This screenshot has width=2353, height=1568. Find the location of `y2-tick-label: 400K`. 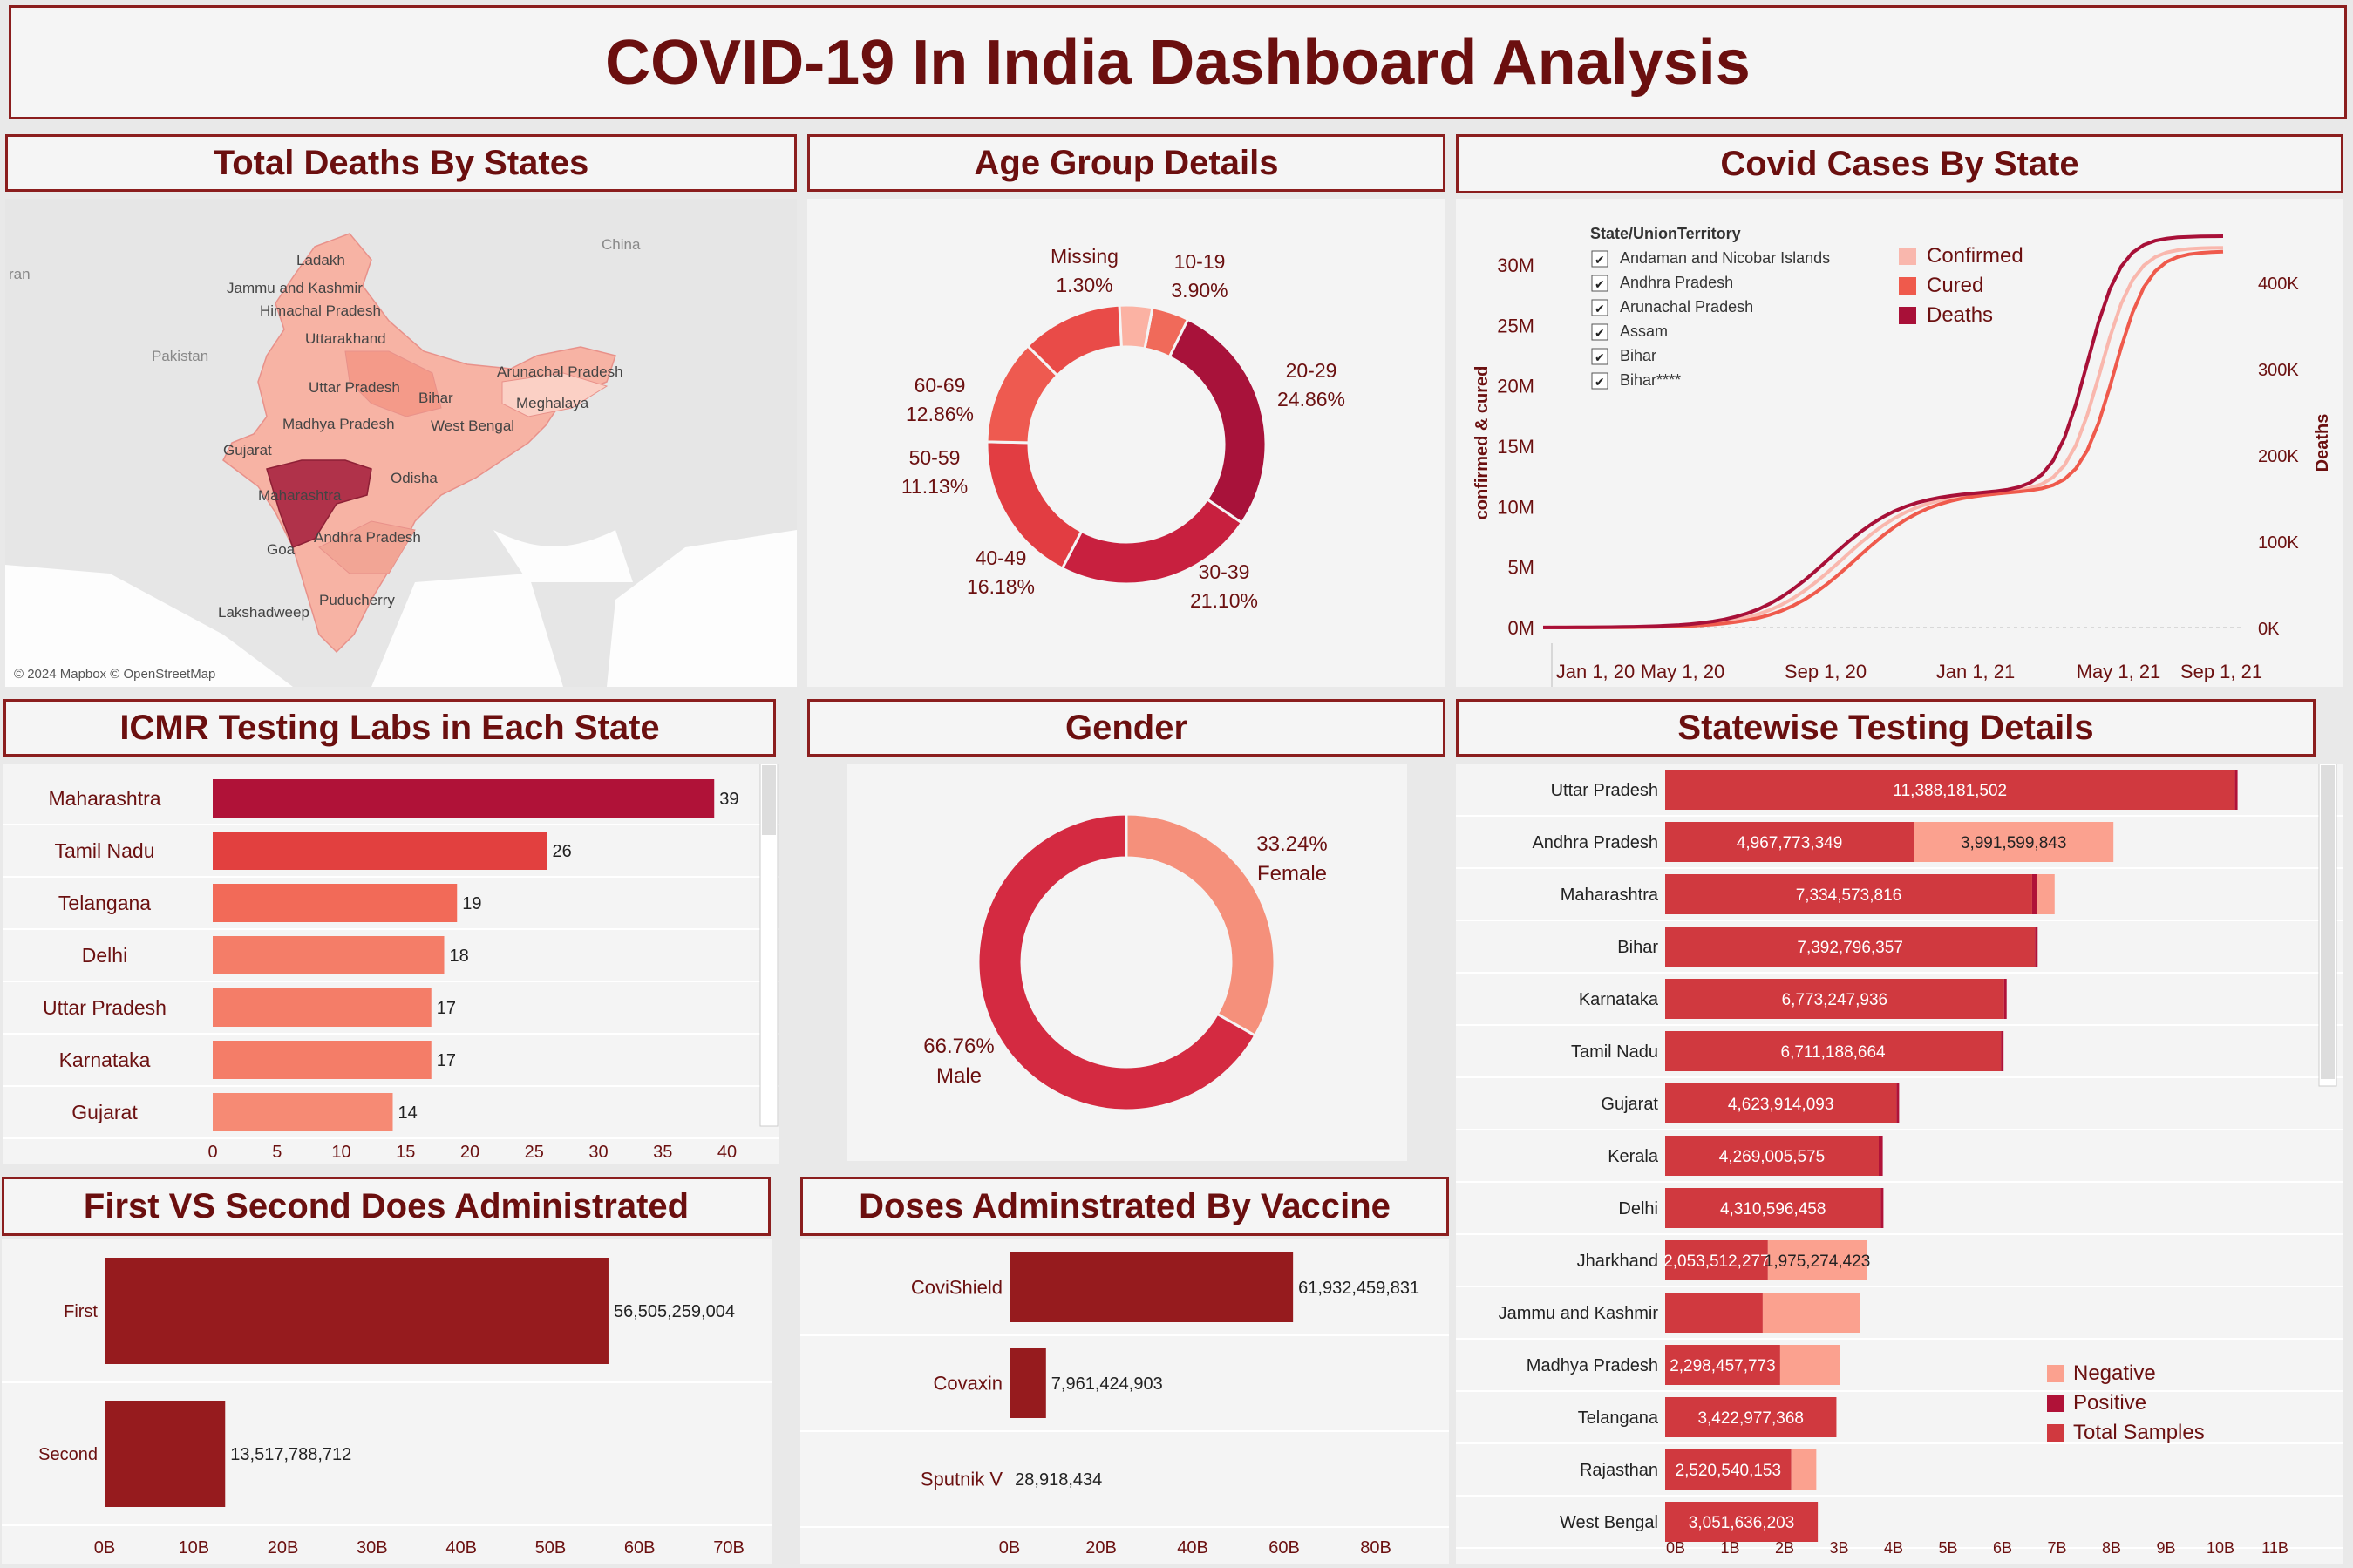

y2-tick-label: 400K is located at coordinates (2278, 284).